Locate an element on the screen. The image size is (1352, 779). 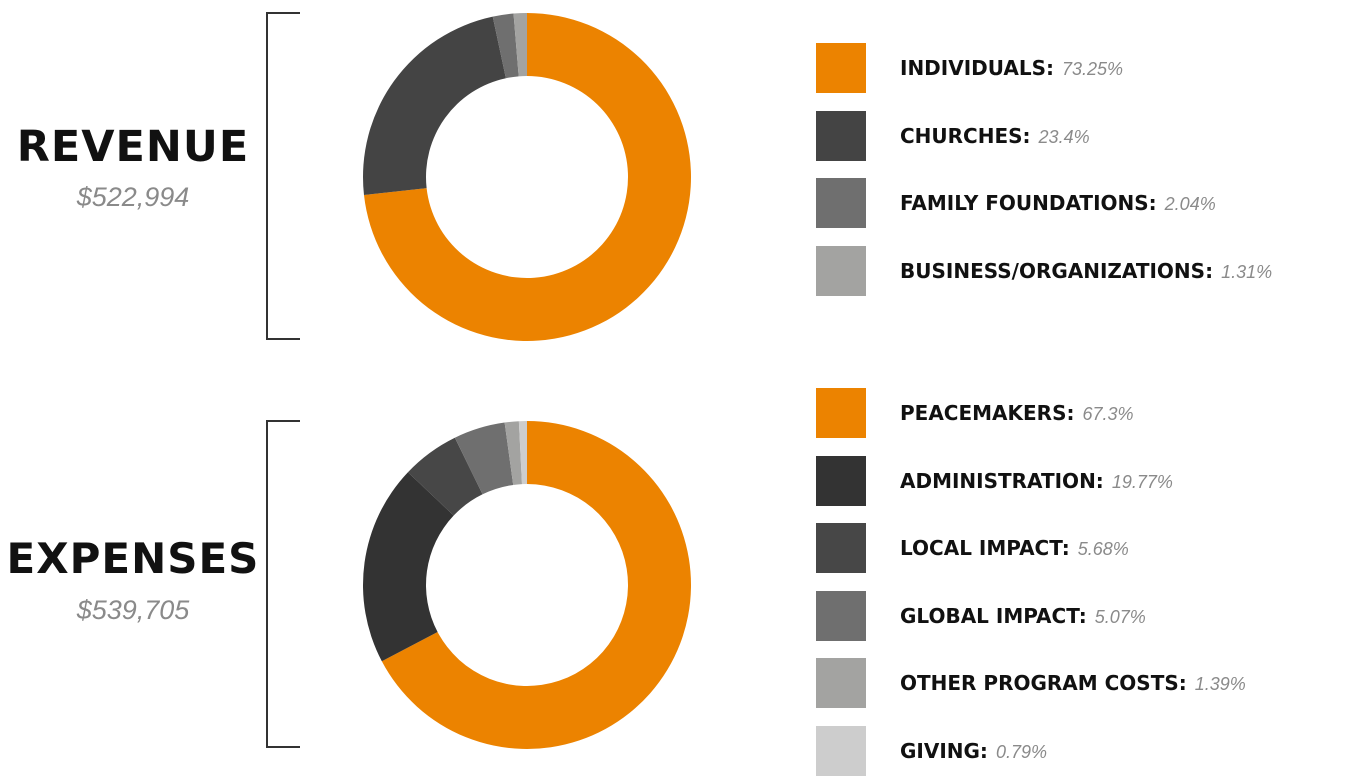
legend-text: FAMILY FOUNDATIONS: 2.04% is located at coordinates (1058, 203).